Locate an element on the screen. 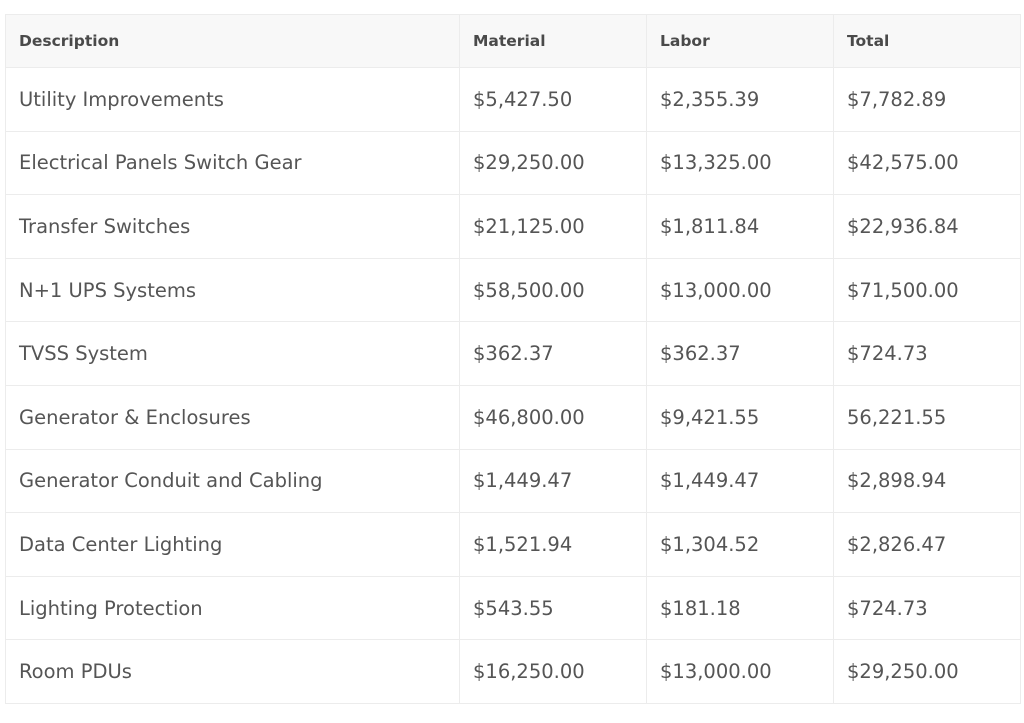  total-cell: $29,250.00 is located at coordinates (927, 671).